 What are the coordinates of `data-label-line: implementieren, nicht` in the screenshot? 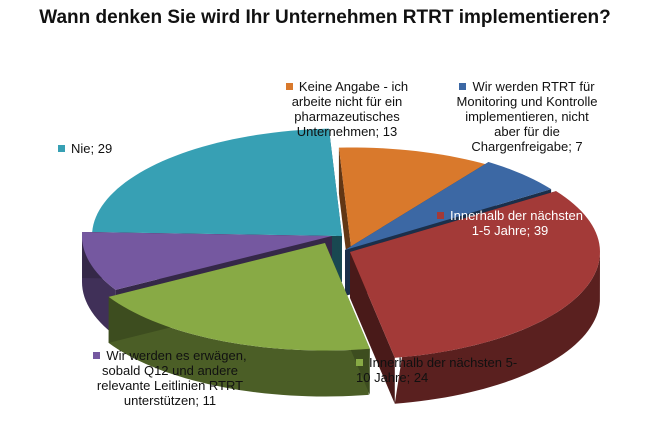 It's located at (527, 116).